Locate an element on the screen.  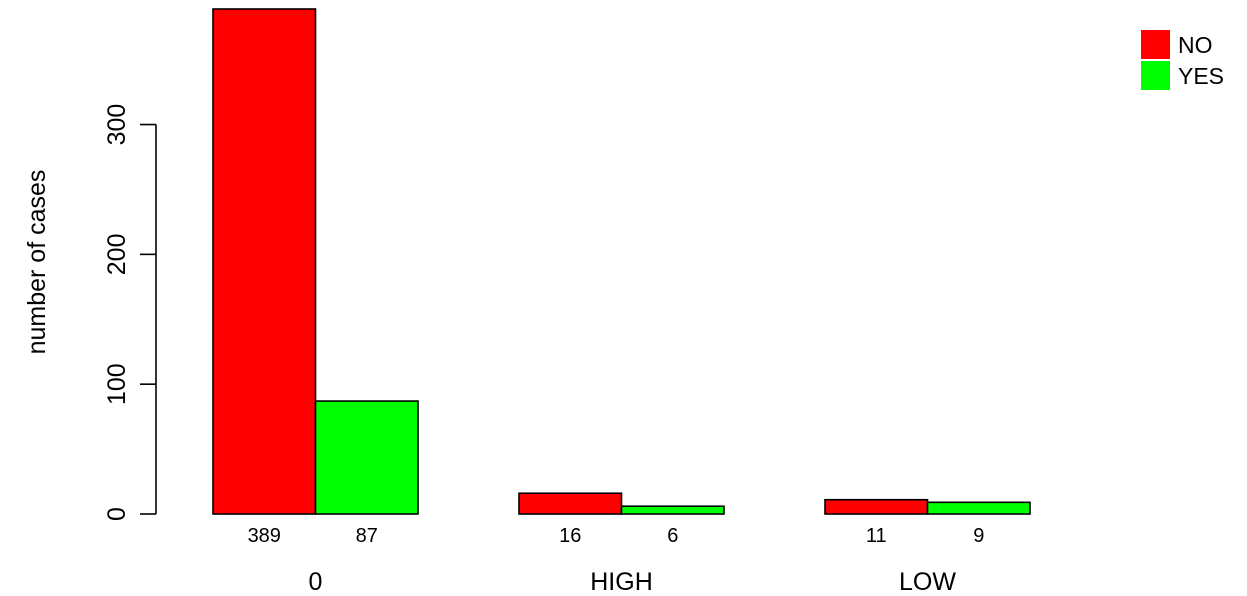
y-tick-label: 100 is located at coordinates (117, 384).